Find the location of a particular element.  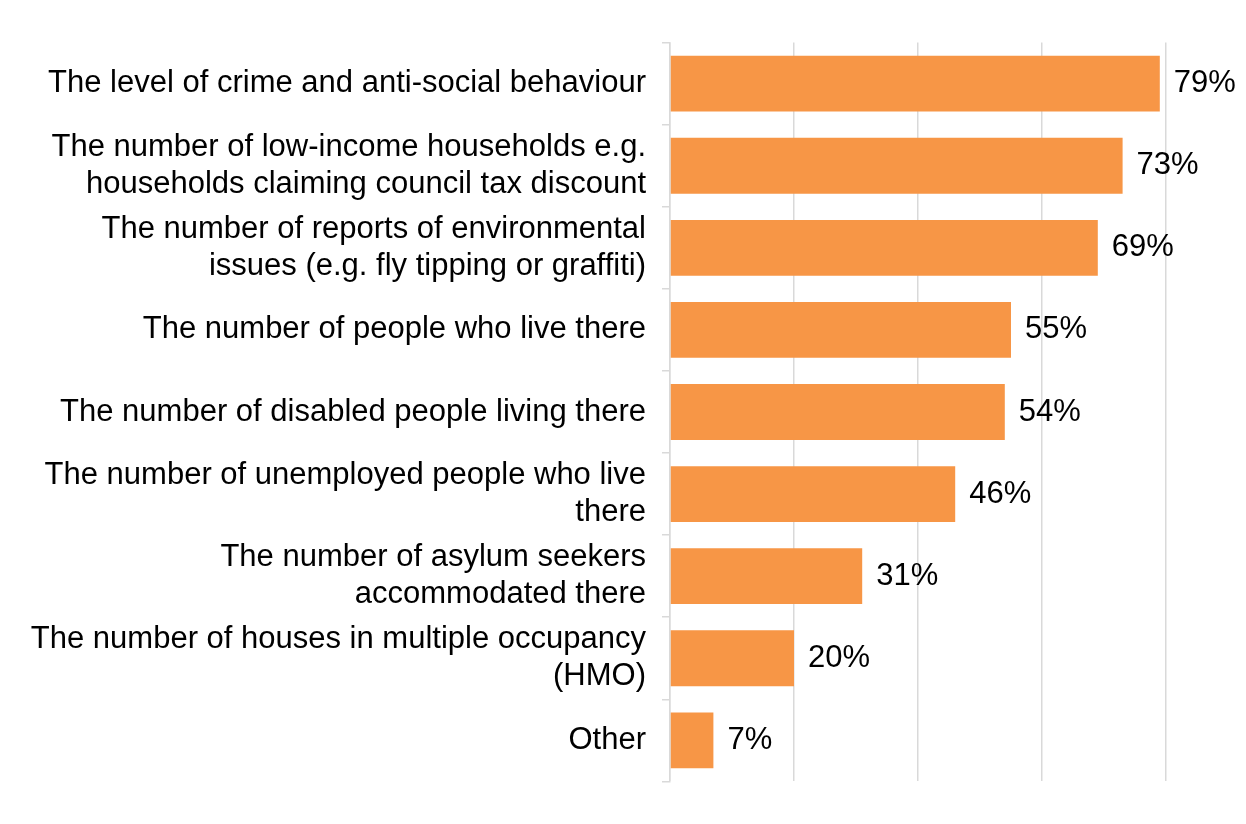

y-tick-label: Other is located at coordinates (607, 738).